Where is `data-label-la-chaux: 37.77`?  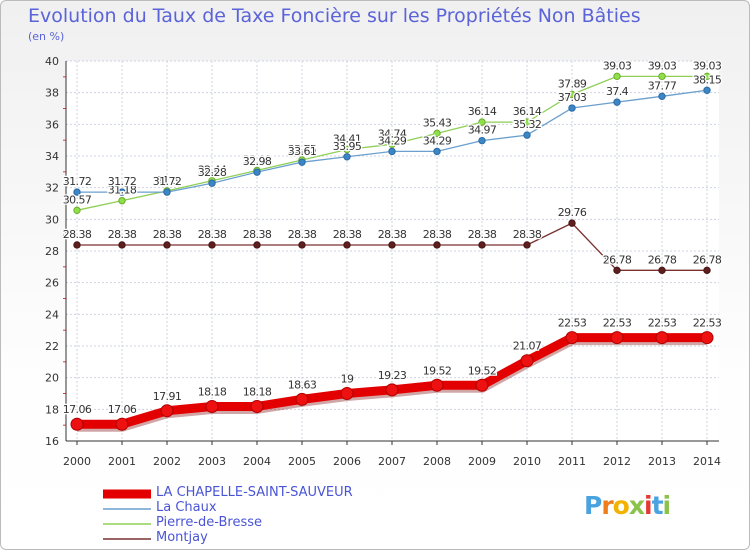
data-label-la-chaux: 37.77 is located at coordinates (662, 85).